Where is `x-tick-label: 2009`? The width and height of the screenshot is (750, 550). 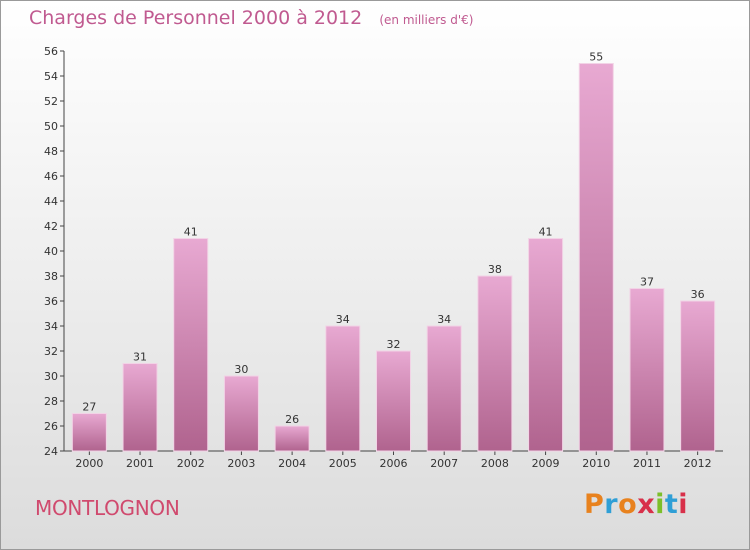
x-tick-label: 2009 is located at coordinates (546, 463).